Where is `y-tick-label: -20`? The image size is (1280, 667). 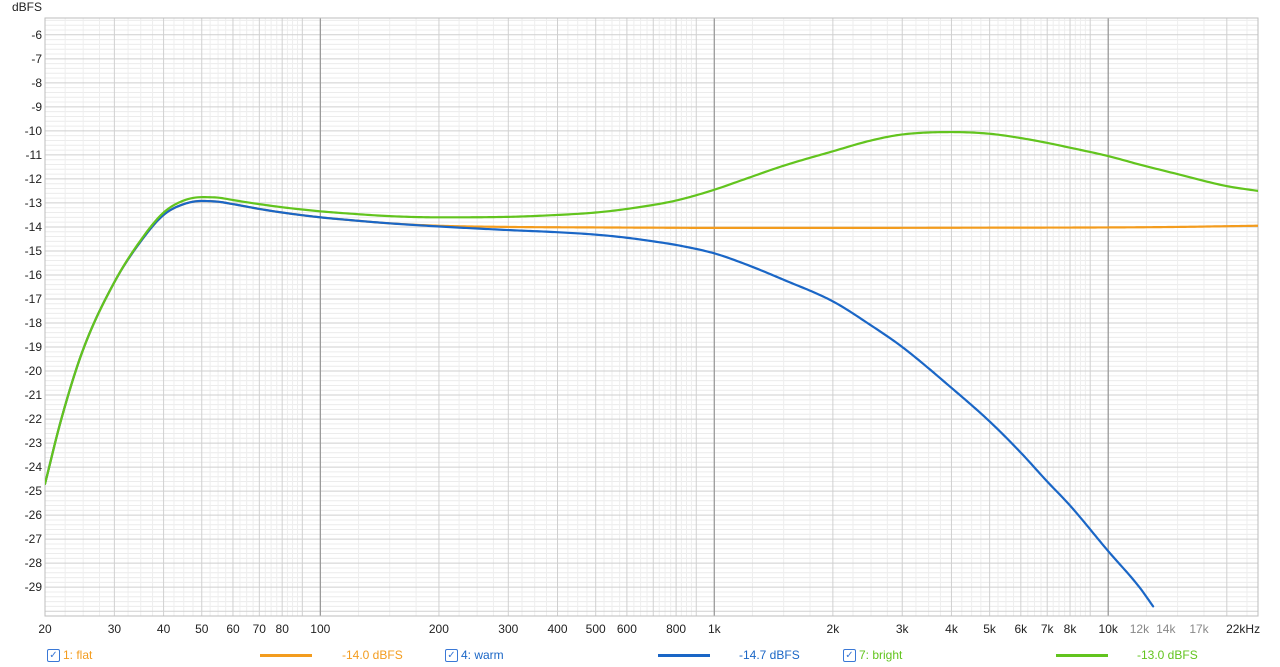 y-tick-label: -20 is located at coordinates (34, 371).